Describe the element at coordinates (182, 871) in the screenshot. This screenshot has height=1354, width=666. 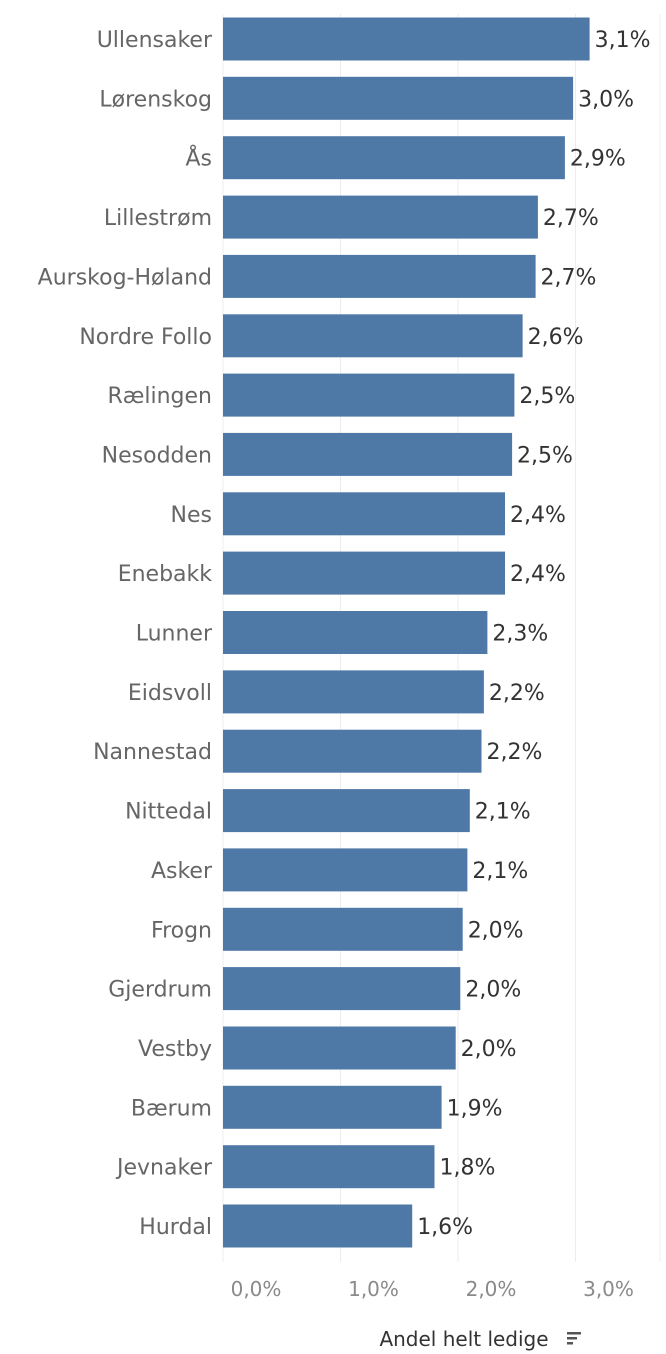
I see `category-label: Asker` at that location.